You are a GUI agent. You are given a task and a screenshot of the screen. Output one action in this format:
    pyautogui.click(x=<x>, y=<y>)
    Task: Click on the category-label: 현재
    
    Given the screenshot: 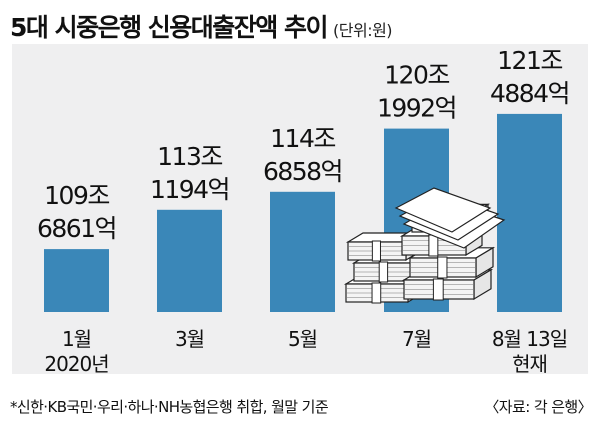 What is the action you would take?
    pyautogui.click(x=529, y=363)
    